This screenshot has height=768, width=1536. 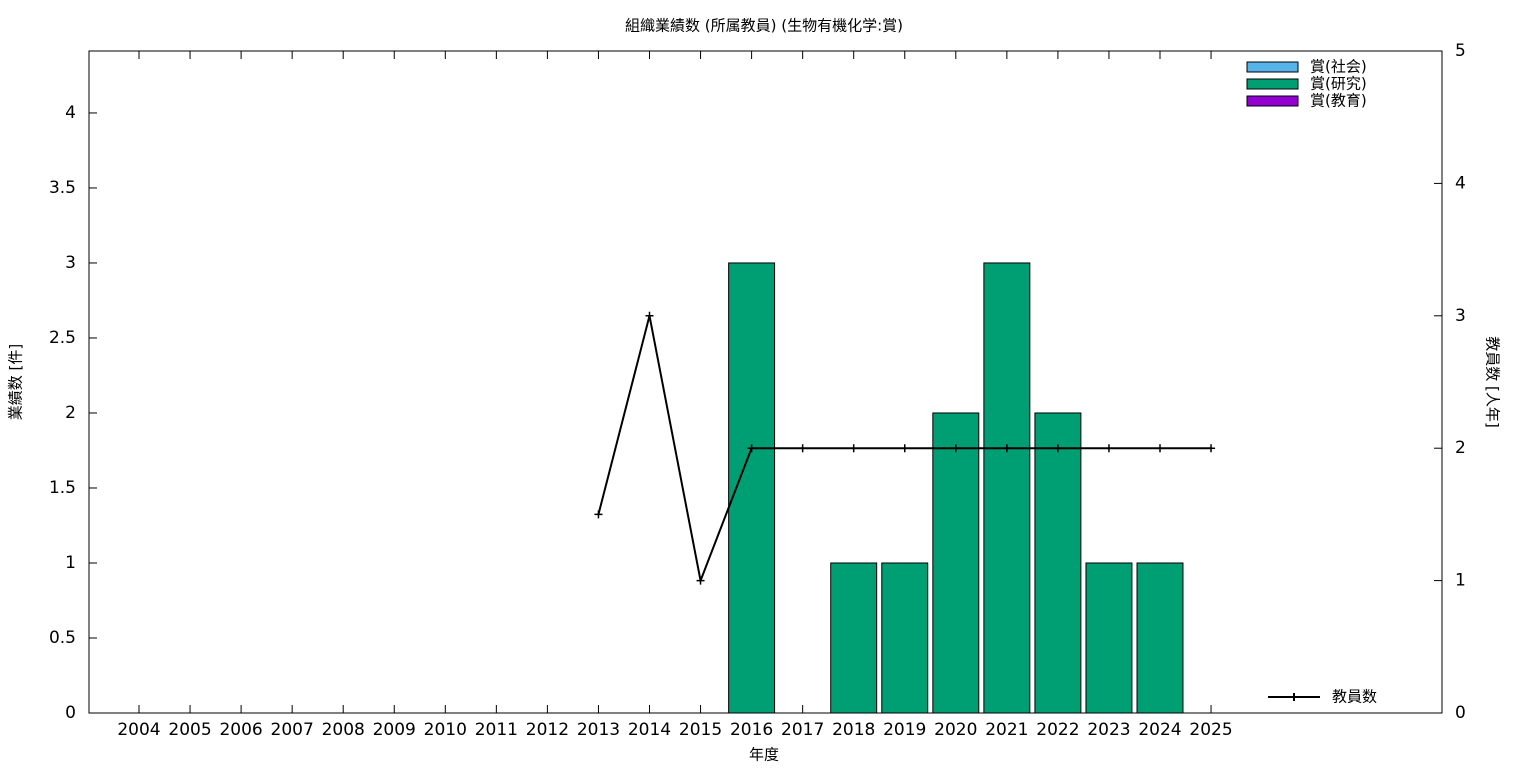 I want to click on y-tick-label: 0.5, so click(x=62, y=638).